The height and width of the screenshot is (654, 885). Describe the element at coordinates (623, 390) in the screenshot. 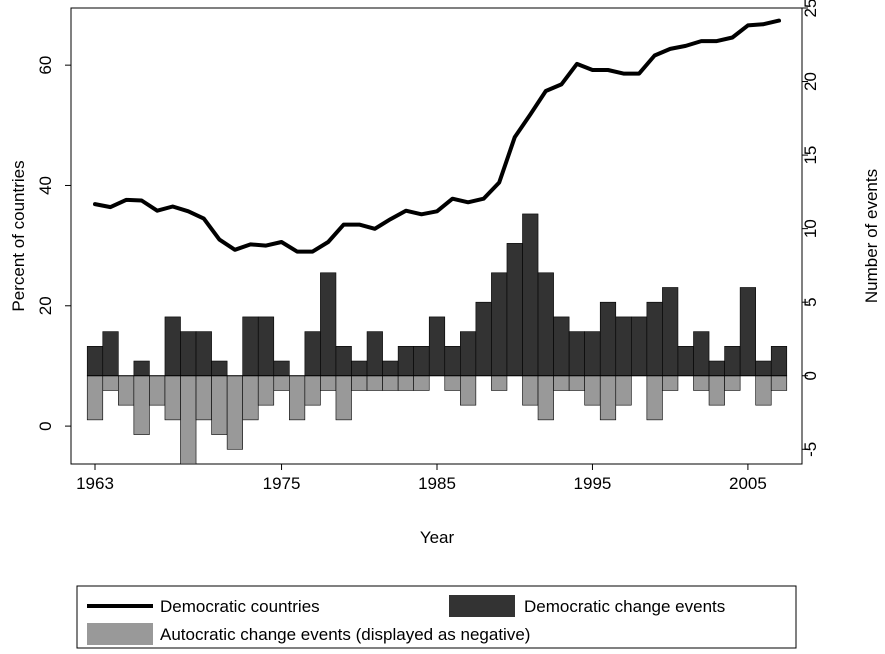

I see `autocratic-change-bar-1997` at that location.